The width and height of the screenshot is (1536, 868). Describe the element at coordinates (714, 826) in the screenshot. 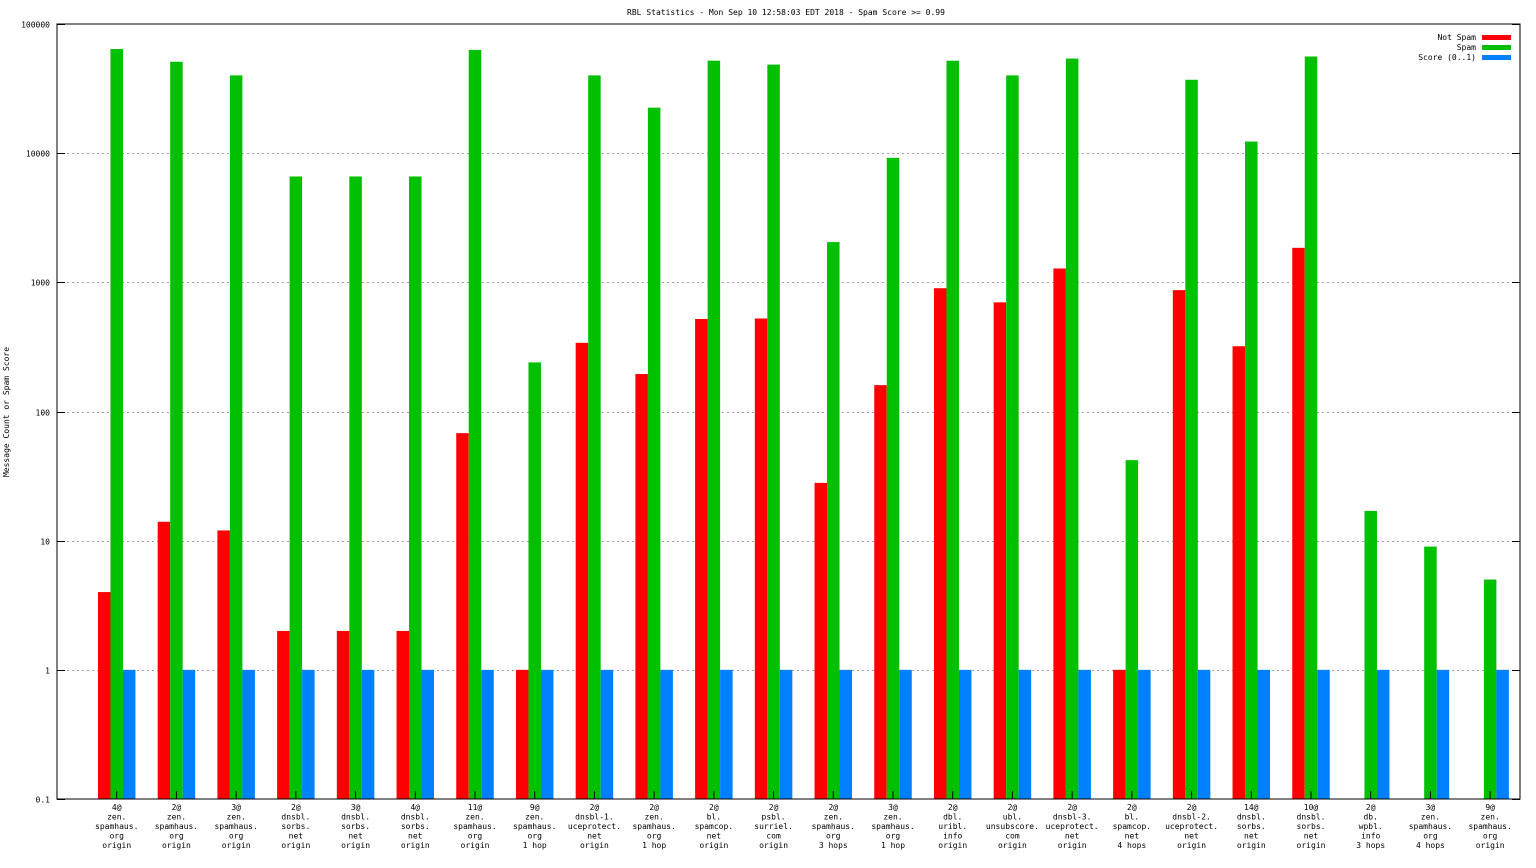

I see `x-tick-label: 2@ bl. spamcop. net origin` at that location.